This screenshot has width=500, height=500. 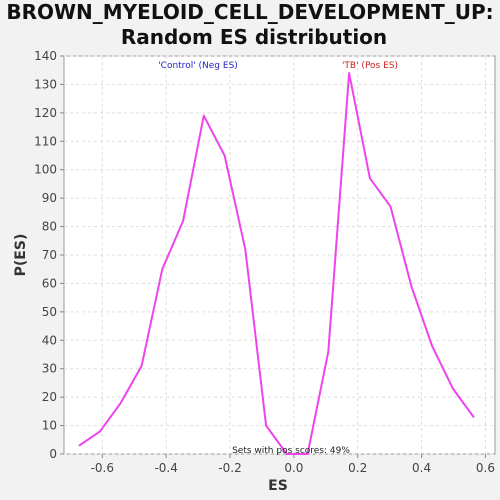 I want to click on y-tick-label: 30, so click(x=49, y=369).